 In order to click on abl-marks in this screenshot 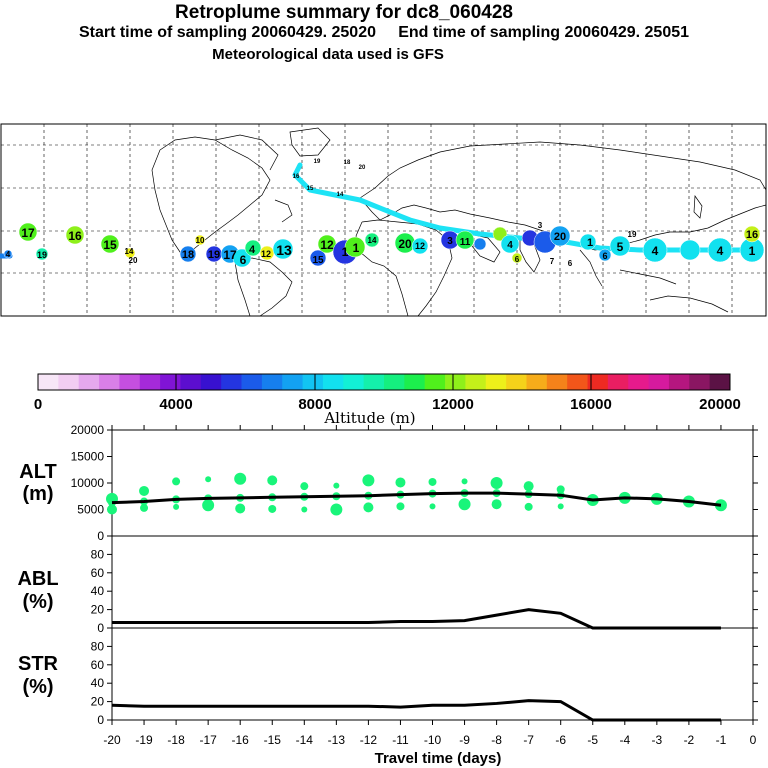, I will do `click(416, 619)`.